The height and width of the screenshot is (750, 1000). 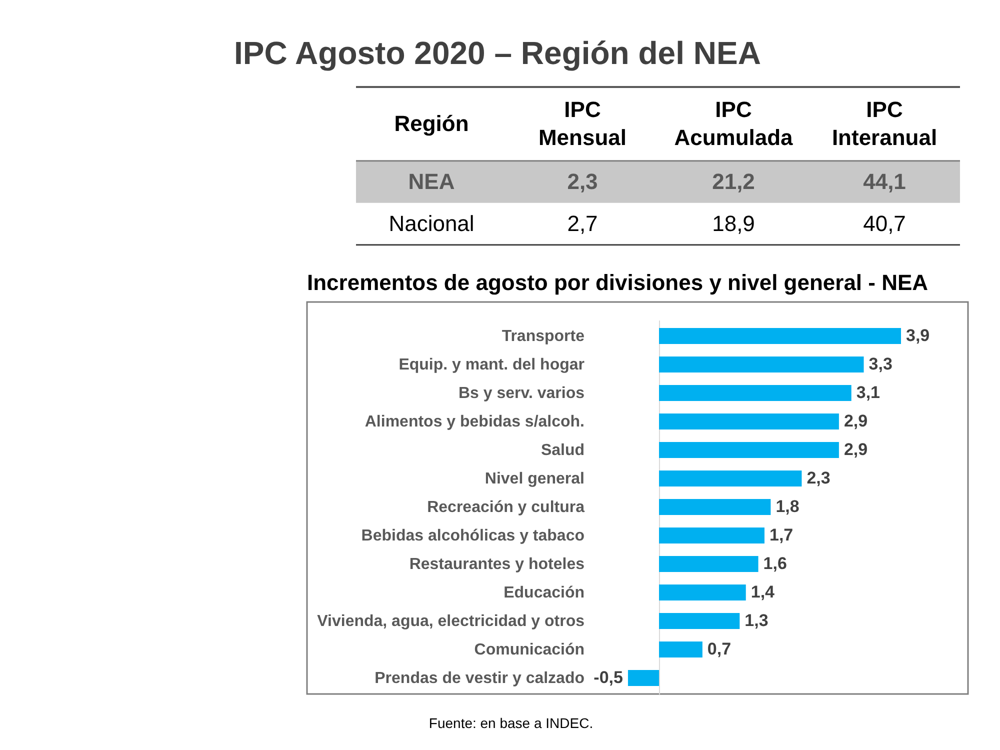 What do you see at coordinates (617, 282) in the screenshot?
I see `chart-title: Incrementos de agosto por divisiones y nivel general - NEA` at bounding box center [617, 282].